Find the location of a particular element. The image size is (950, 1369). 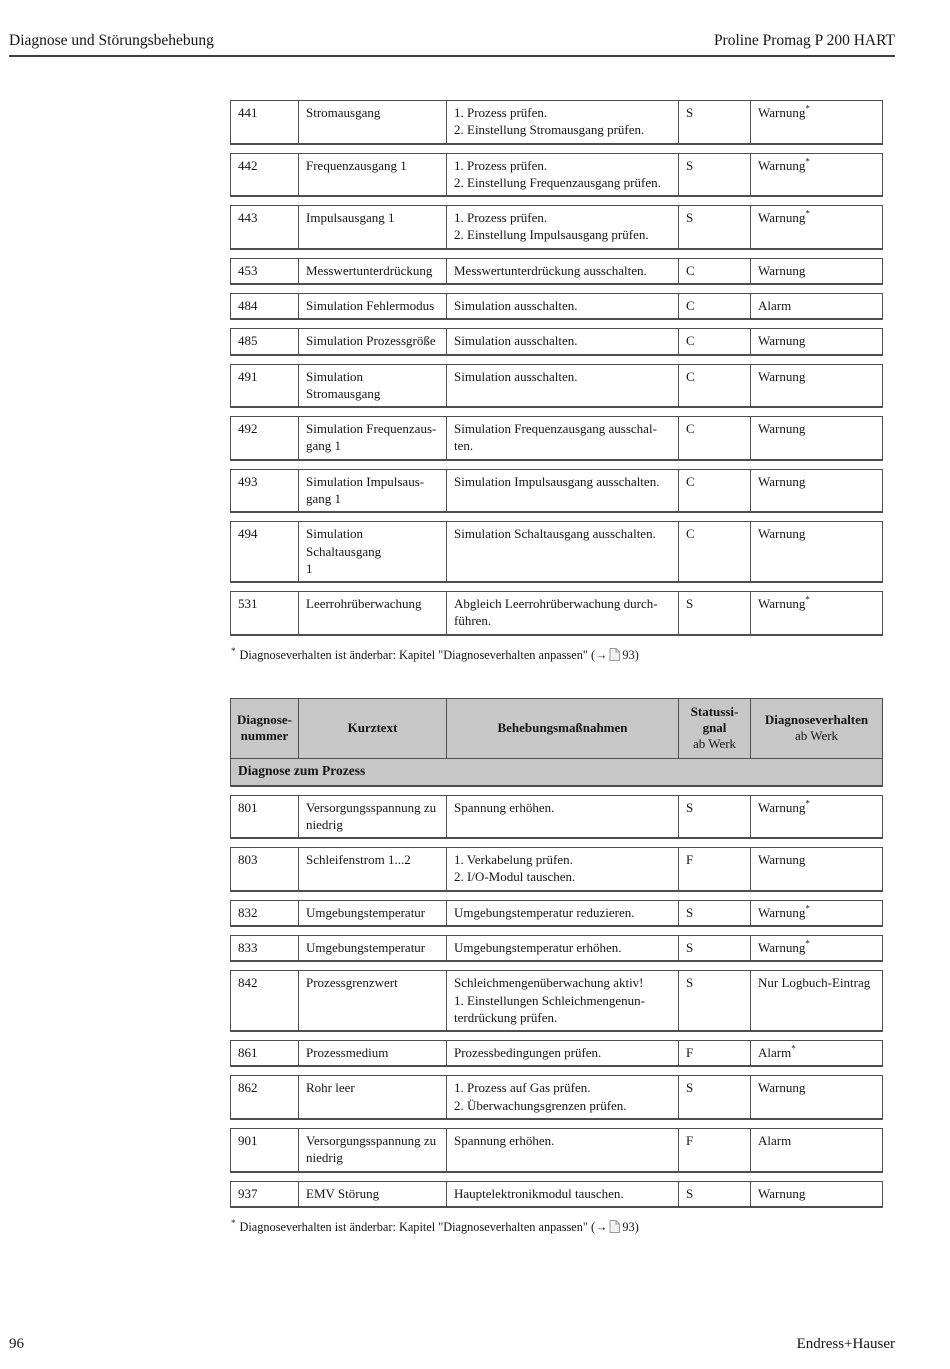

cell-behebungsmassnahmen: Prozessbedingungen prüfen. is located at coordinates (563, 1053).